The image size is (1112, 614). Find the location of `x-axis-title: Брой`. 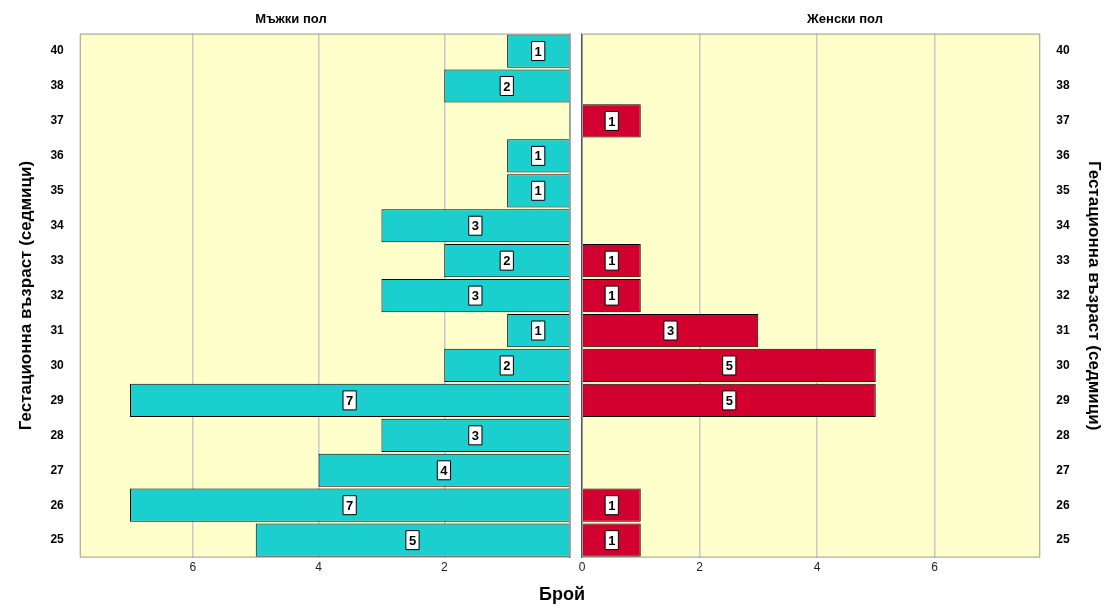

x-axis-title: Брой is located at coordinates (562, 594).